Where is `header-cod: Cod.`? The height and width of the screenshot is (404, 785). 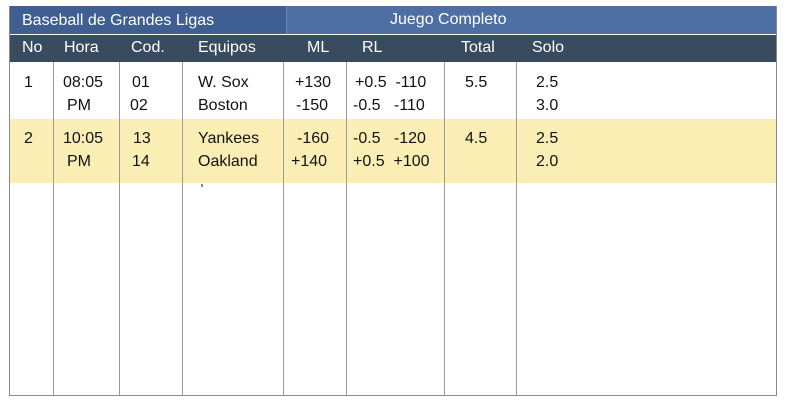
header-cod: Cod. is located at coordinates (148, 47).